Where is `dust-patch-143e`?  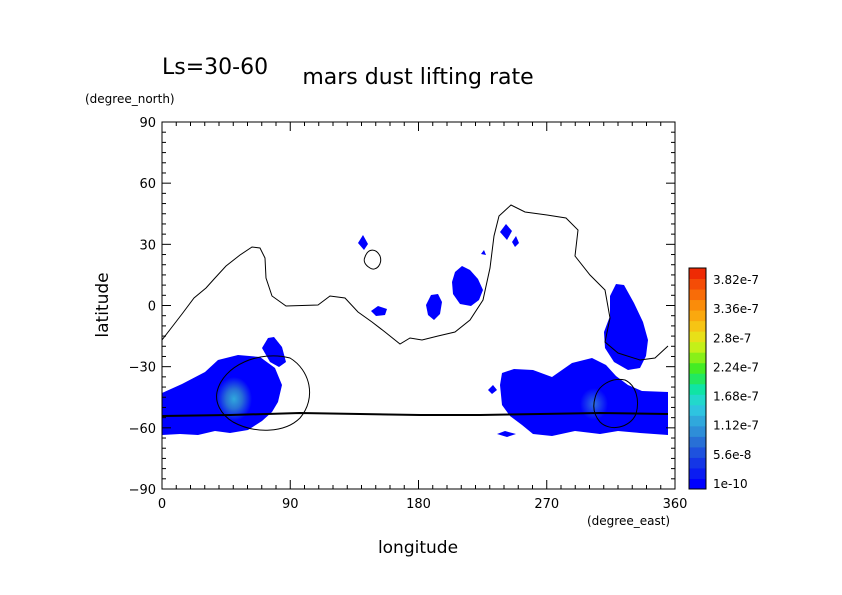 dust-patch-143e is located at coordinates (363, 242).